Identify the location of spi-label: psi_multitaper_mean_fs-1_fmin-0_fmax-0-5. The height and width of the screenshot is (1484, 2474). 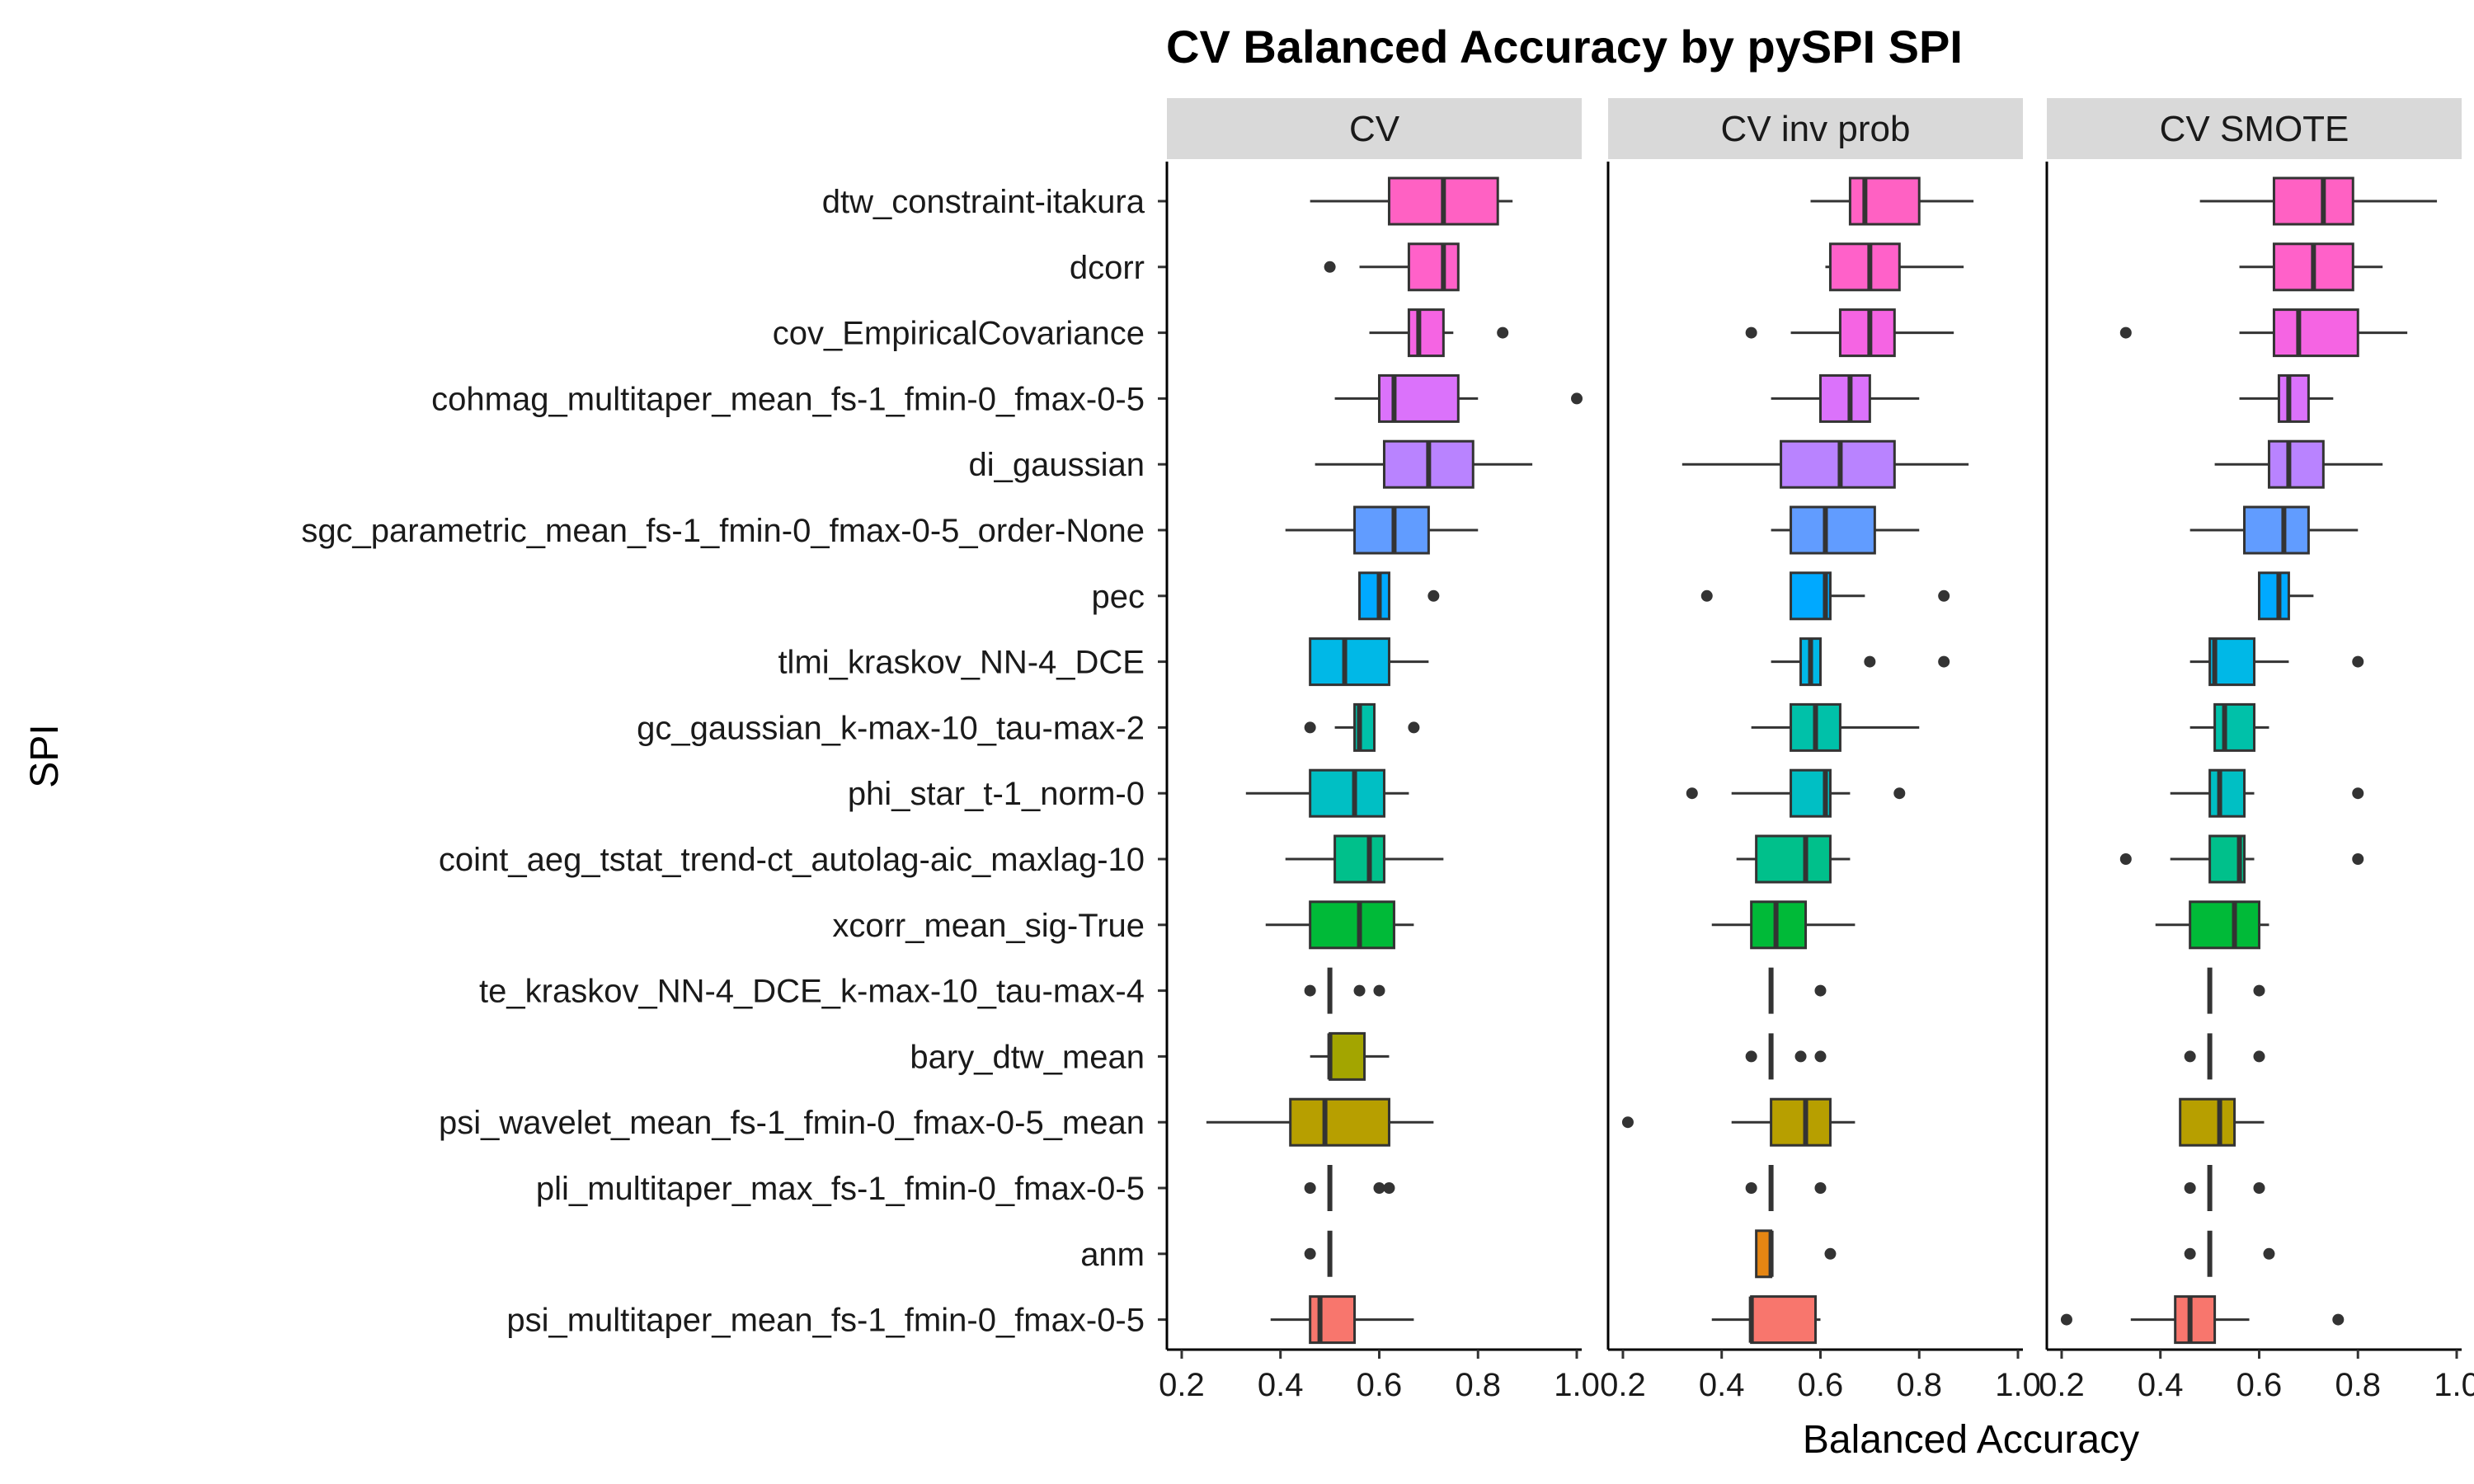
(825, 1321).